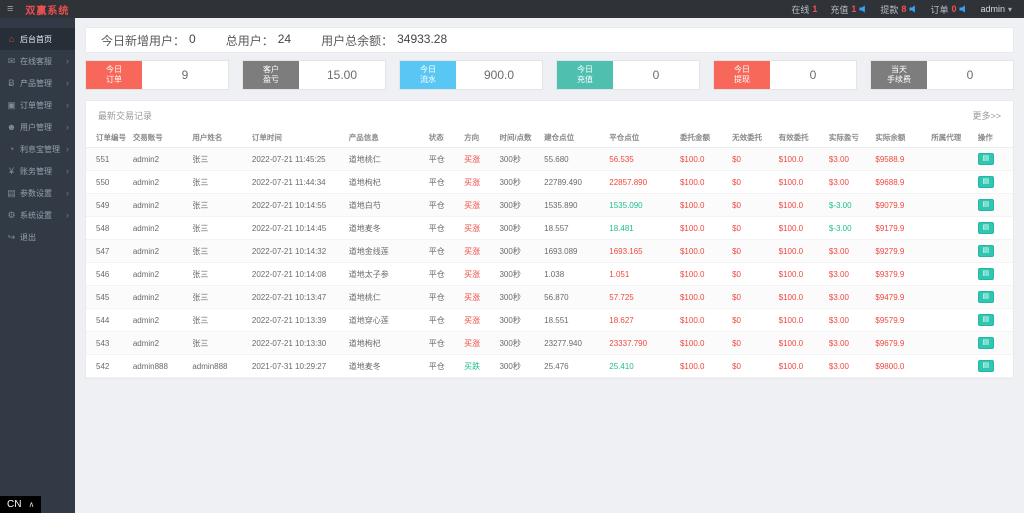  I want to click on cell-id: 547, so click(107, 251).